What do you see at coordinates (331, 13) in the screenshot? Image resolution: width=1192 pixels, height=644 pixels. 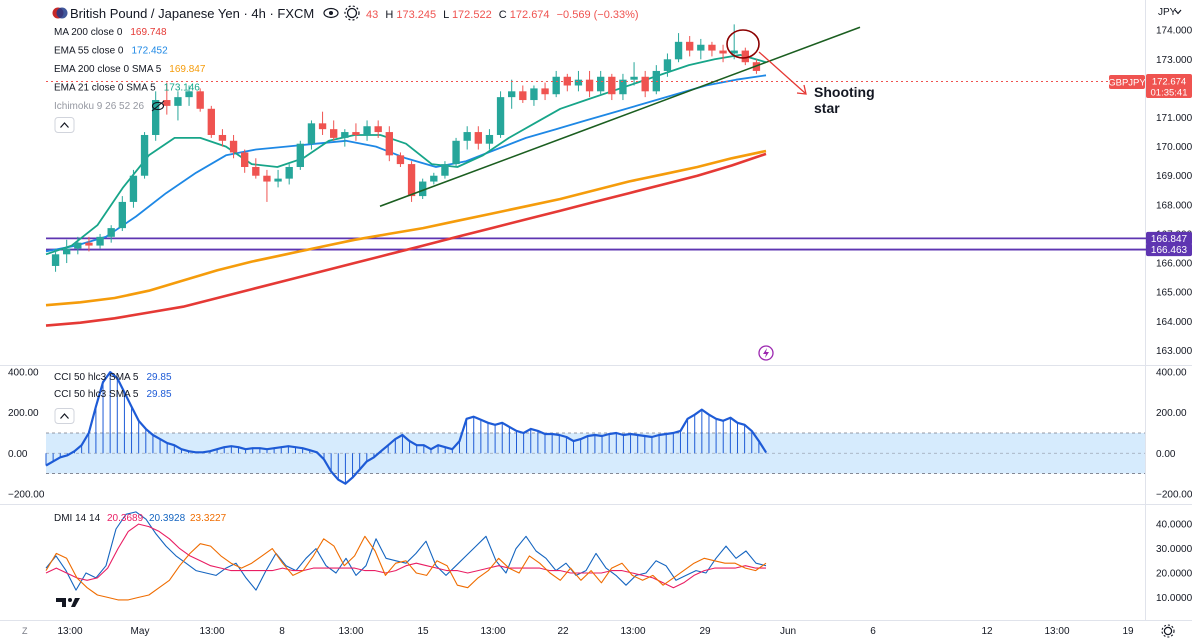 I see `eye-icon` at bounding box center [331, 13].